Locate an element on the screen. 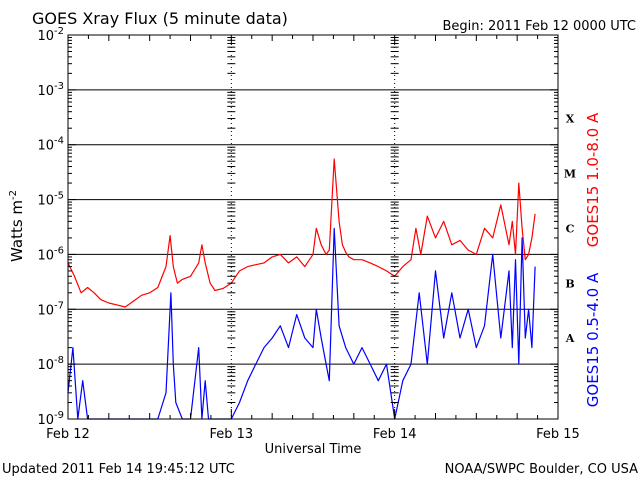 Image resolution: width=640 pixels, height=480 pixels. flare-class-C: C is located at coordinates (570, 228).